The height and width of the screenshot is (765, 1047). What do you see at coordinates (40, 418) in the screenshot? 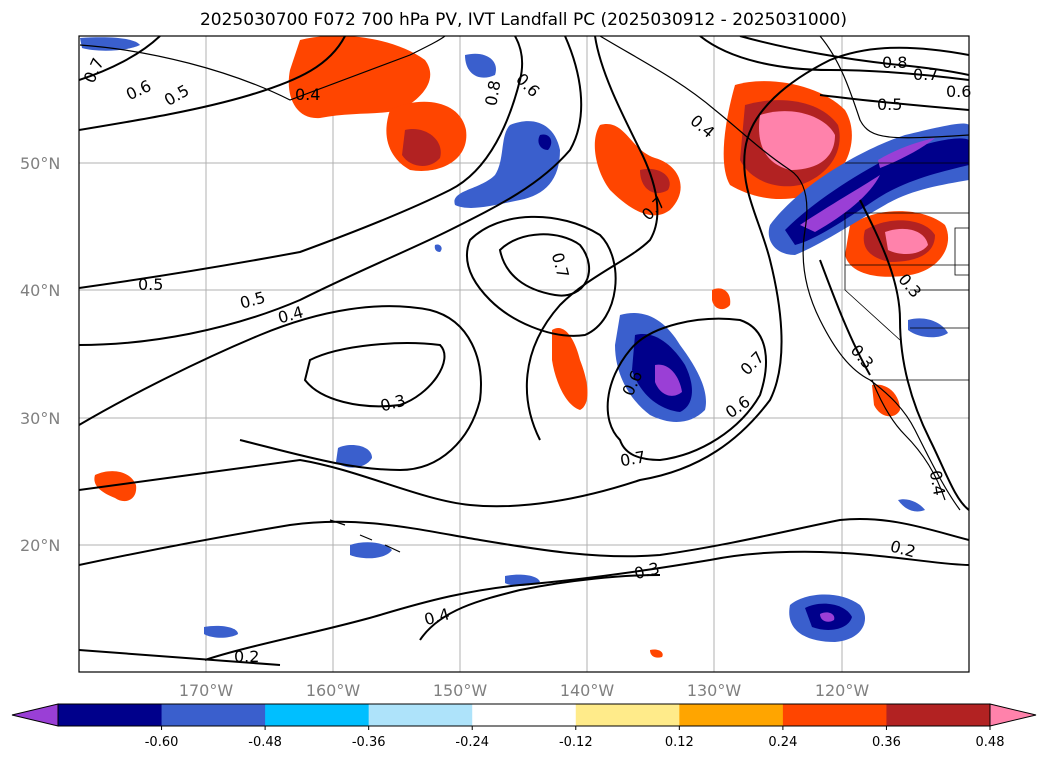
I see `lat-label: 30°N` at bounding box center [40, 418].